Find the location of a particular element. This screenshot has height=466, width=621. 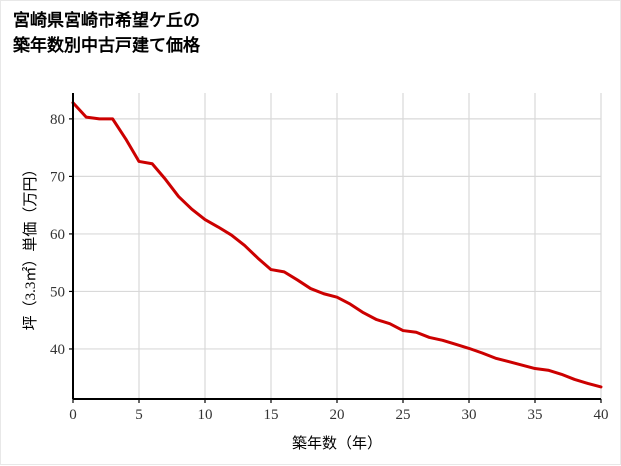

x-tick-label: 5 is located at coordinates (139, 415).